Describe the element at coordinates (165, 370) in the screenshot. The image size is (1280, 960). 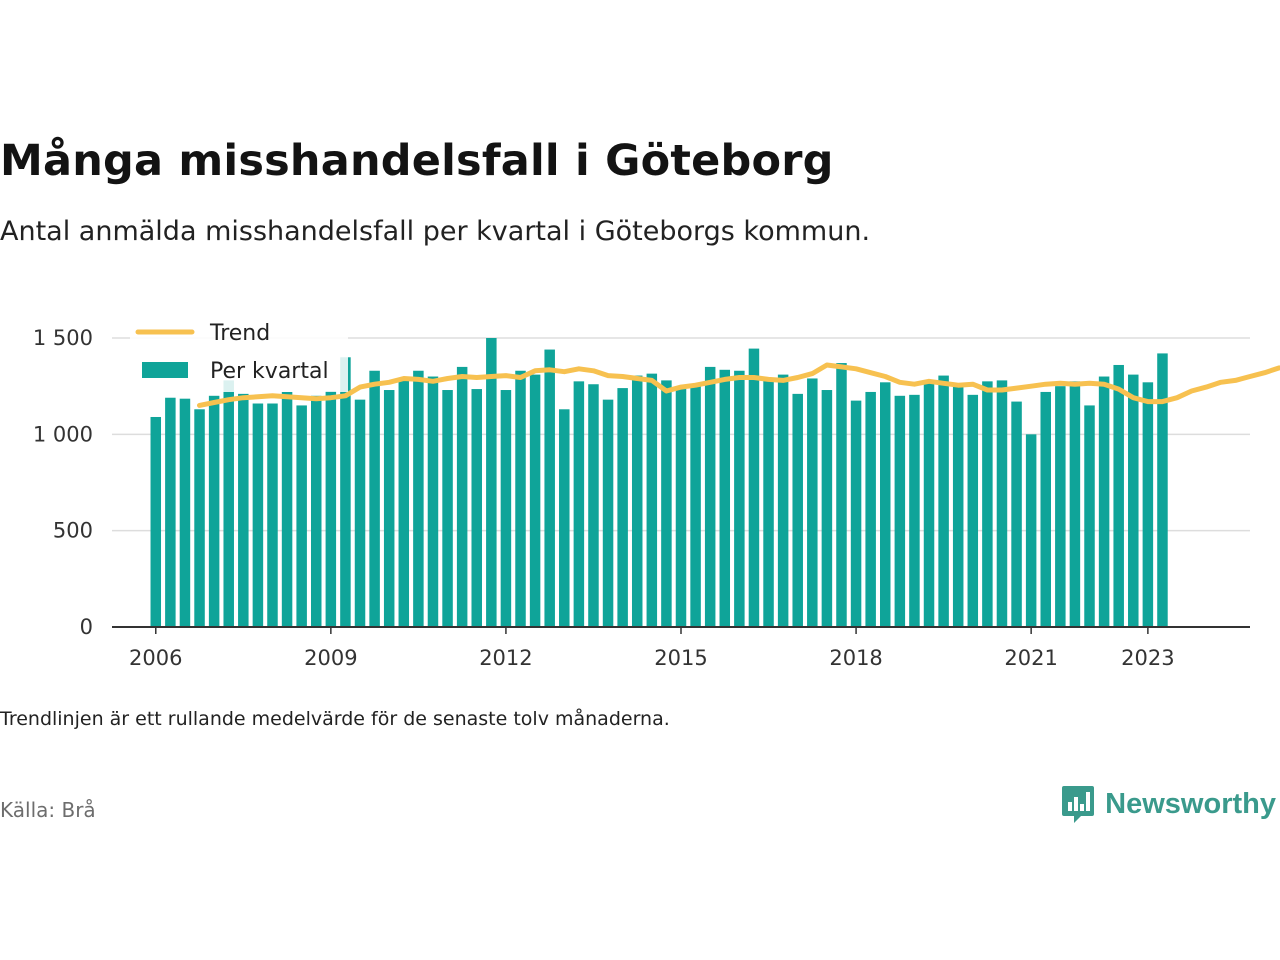
I see `legend-bar-swatch` at that location.